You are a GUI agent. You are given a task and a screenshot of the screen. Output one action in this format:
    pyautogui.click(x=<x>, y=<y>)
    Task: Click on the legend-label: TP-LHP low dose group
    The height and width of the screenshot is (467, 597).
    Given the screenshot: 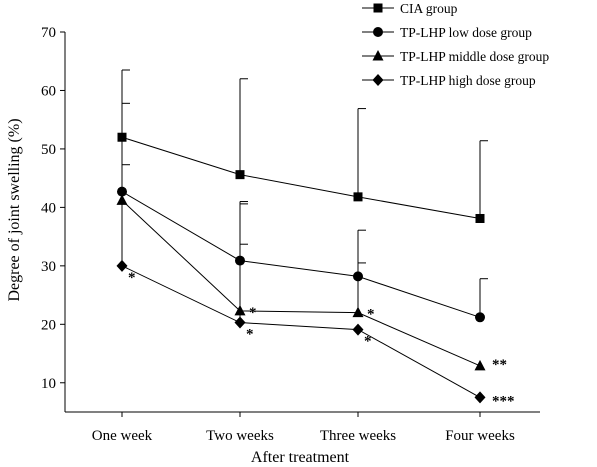 What is the action you would take?
    pyautogui.click(x=466, y=32)
    